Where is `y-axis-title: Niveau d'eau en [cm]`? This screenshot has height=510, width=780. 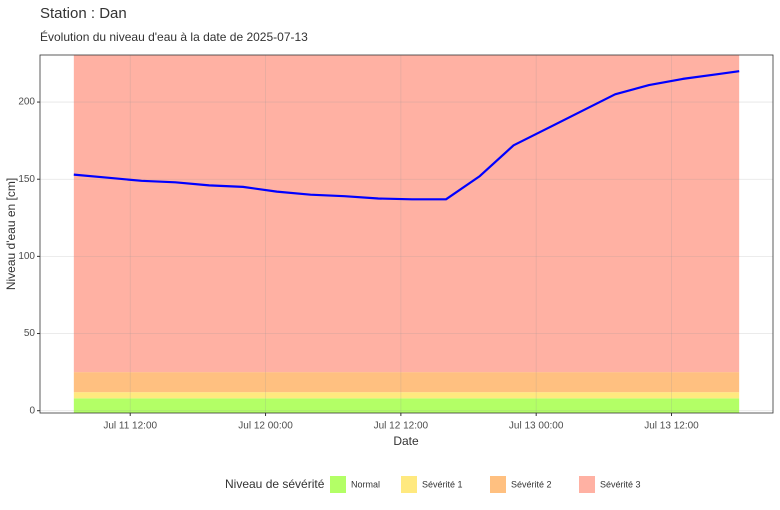 y-axis-title: Niveau d'eau en [cm] is located at coordinates (11, 234).